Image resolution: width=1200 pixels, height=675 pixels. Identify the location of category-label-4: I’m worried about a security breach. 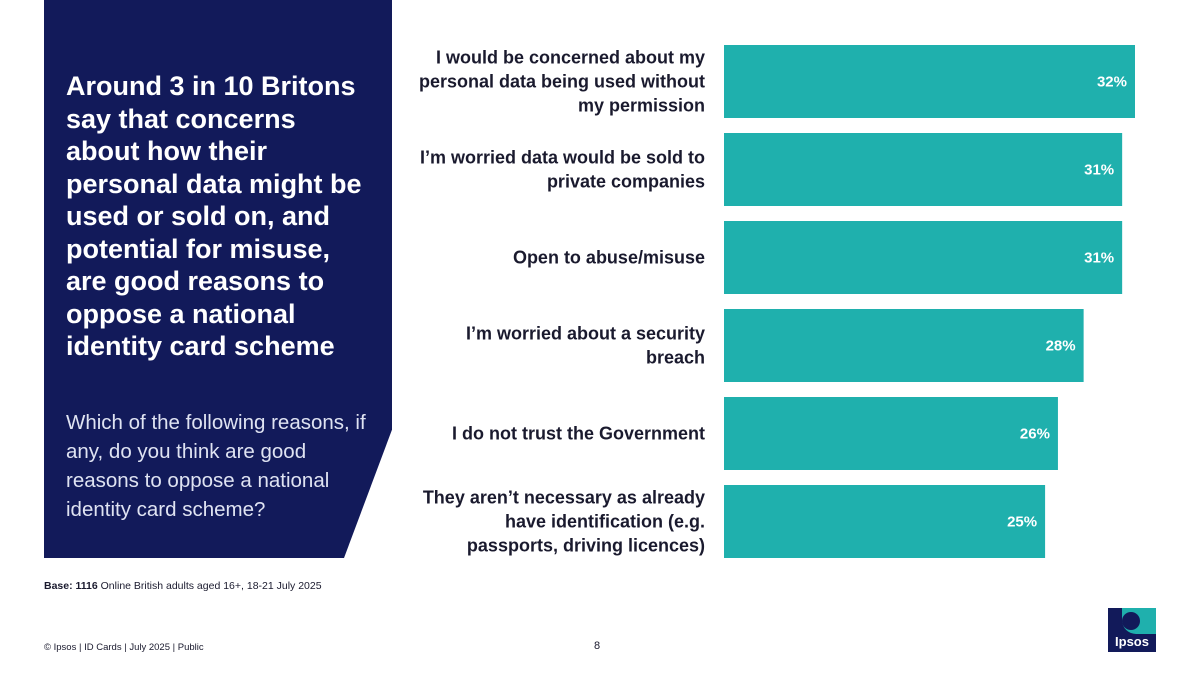
(585, 346).